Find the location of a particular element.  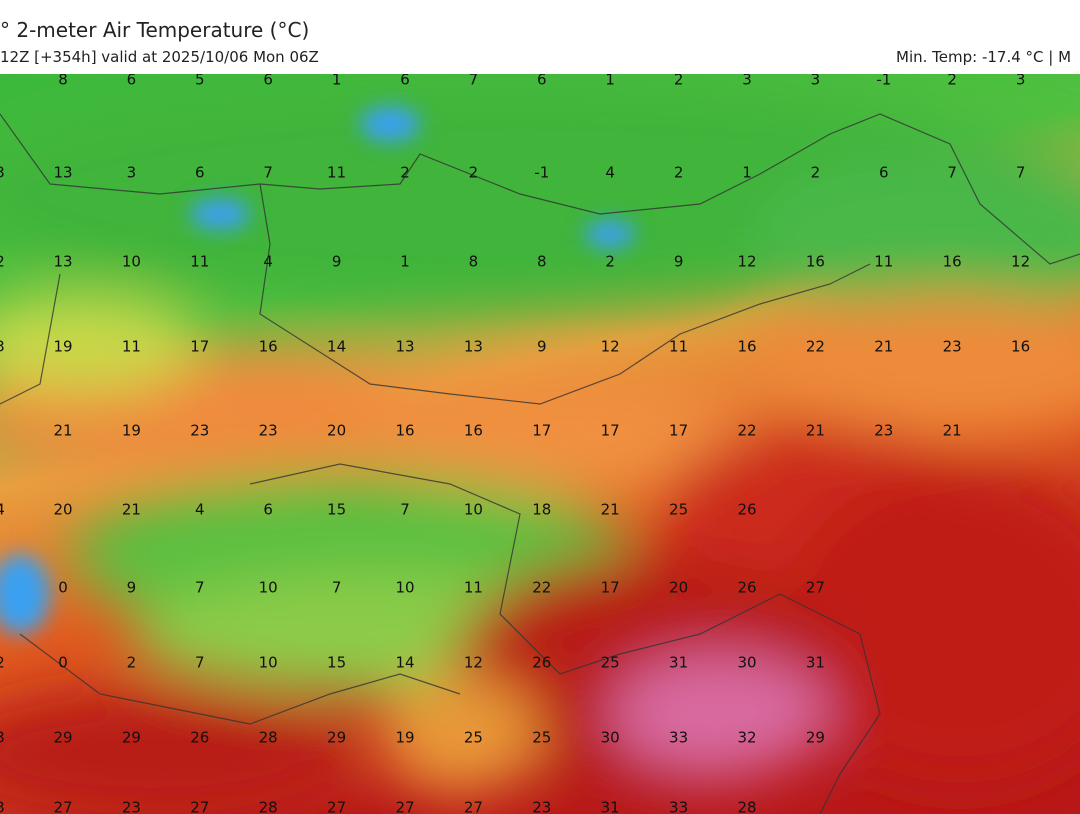

temperature-label: 5 is located at coordinates (200, 81).